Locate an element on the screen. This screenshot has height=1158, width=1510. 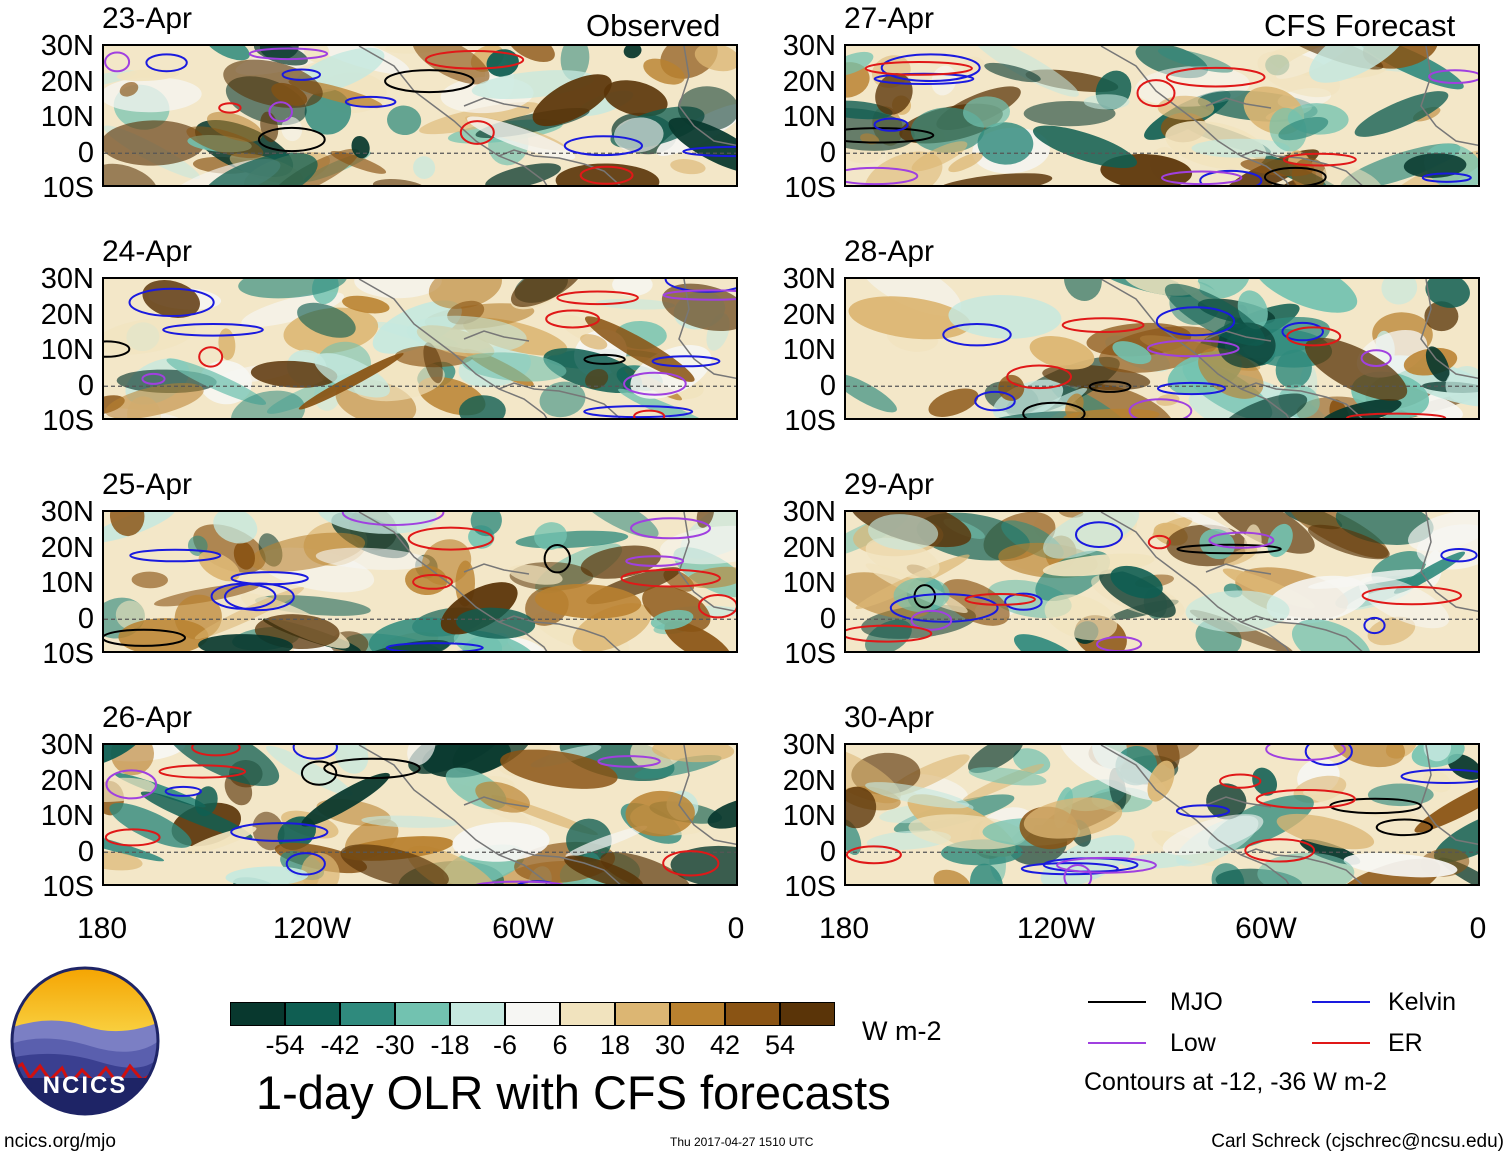
panel-date: 28-Apr is located at coordinates (889, 251).